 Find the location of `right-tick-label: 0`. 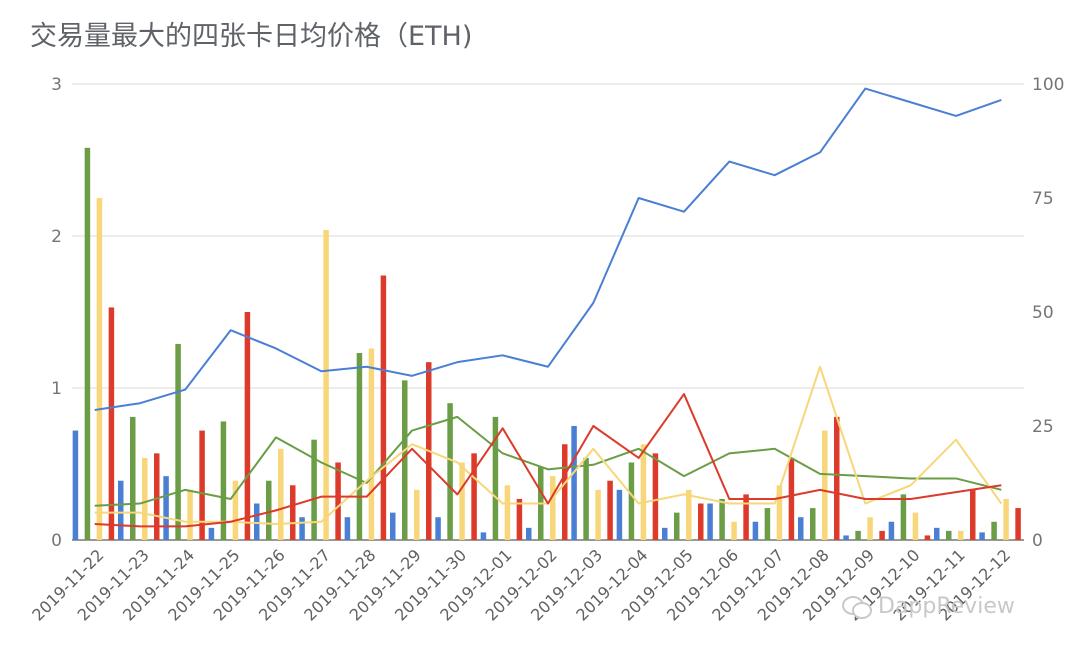

right-tick-label: 0 is located at coordinates (1037, 541).